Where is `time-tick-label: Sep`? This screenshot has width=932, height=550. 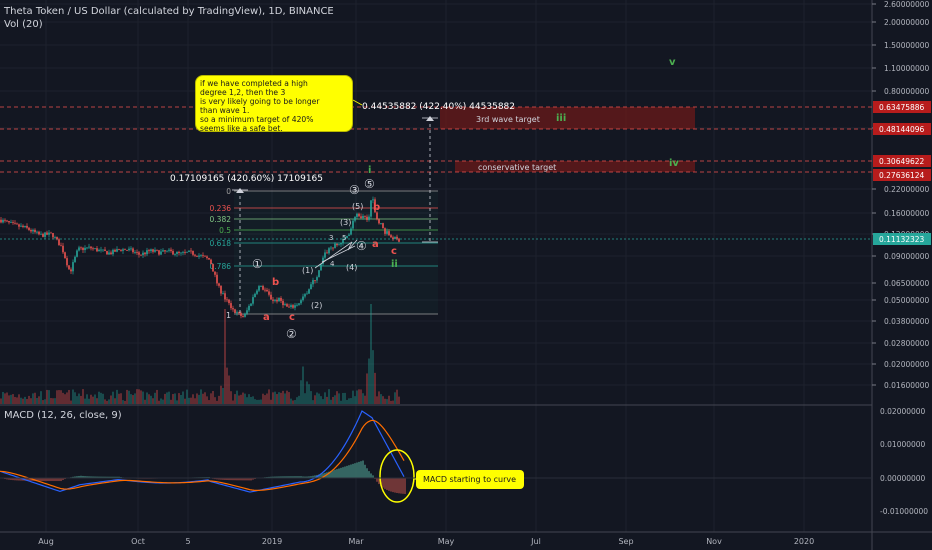 time-tick-label: Sep is located at coordinates (625, 541).